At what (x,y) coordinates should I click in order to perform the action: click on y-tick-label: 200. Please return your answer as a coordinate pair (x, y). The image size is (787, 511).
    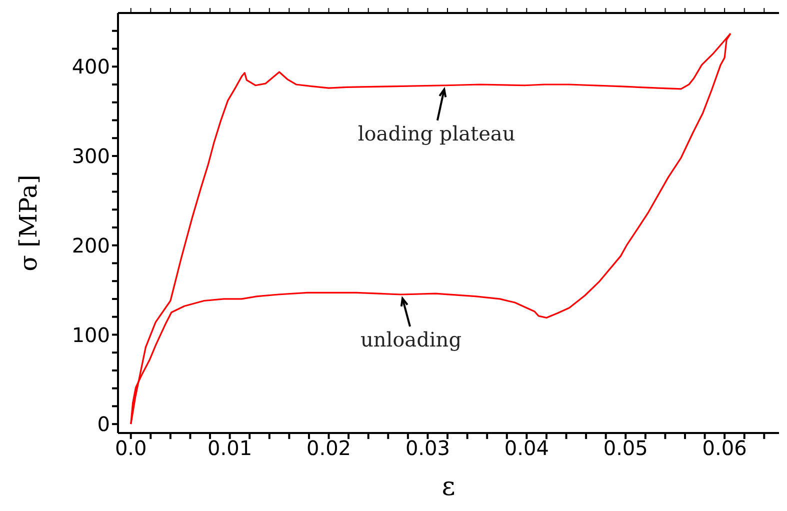
    Looking at the image, I should click on (91, 245).